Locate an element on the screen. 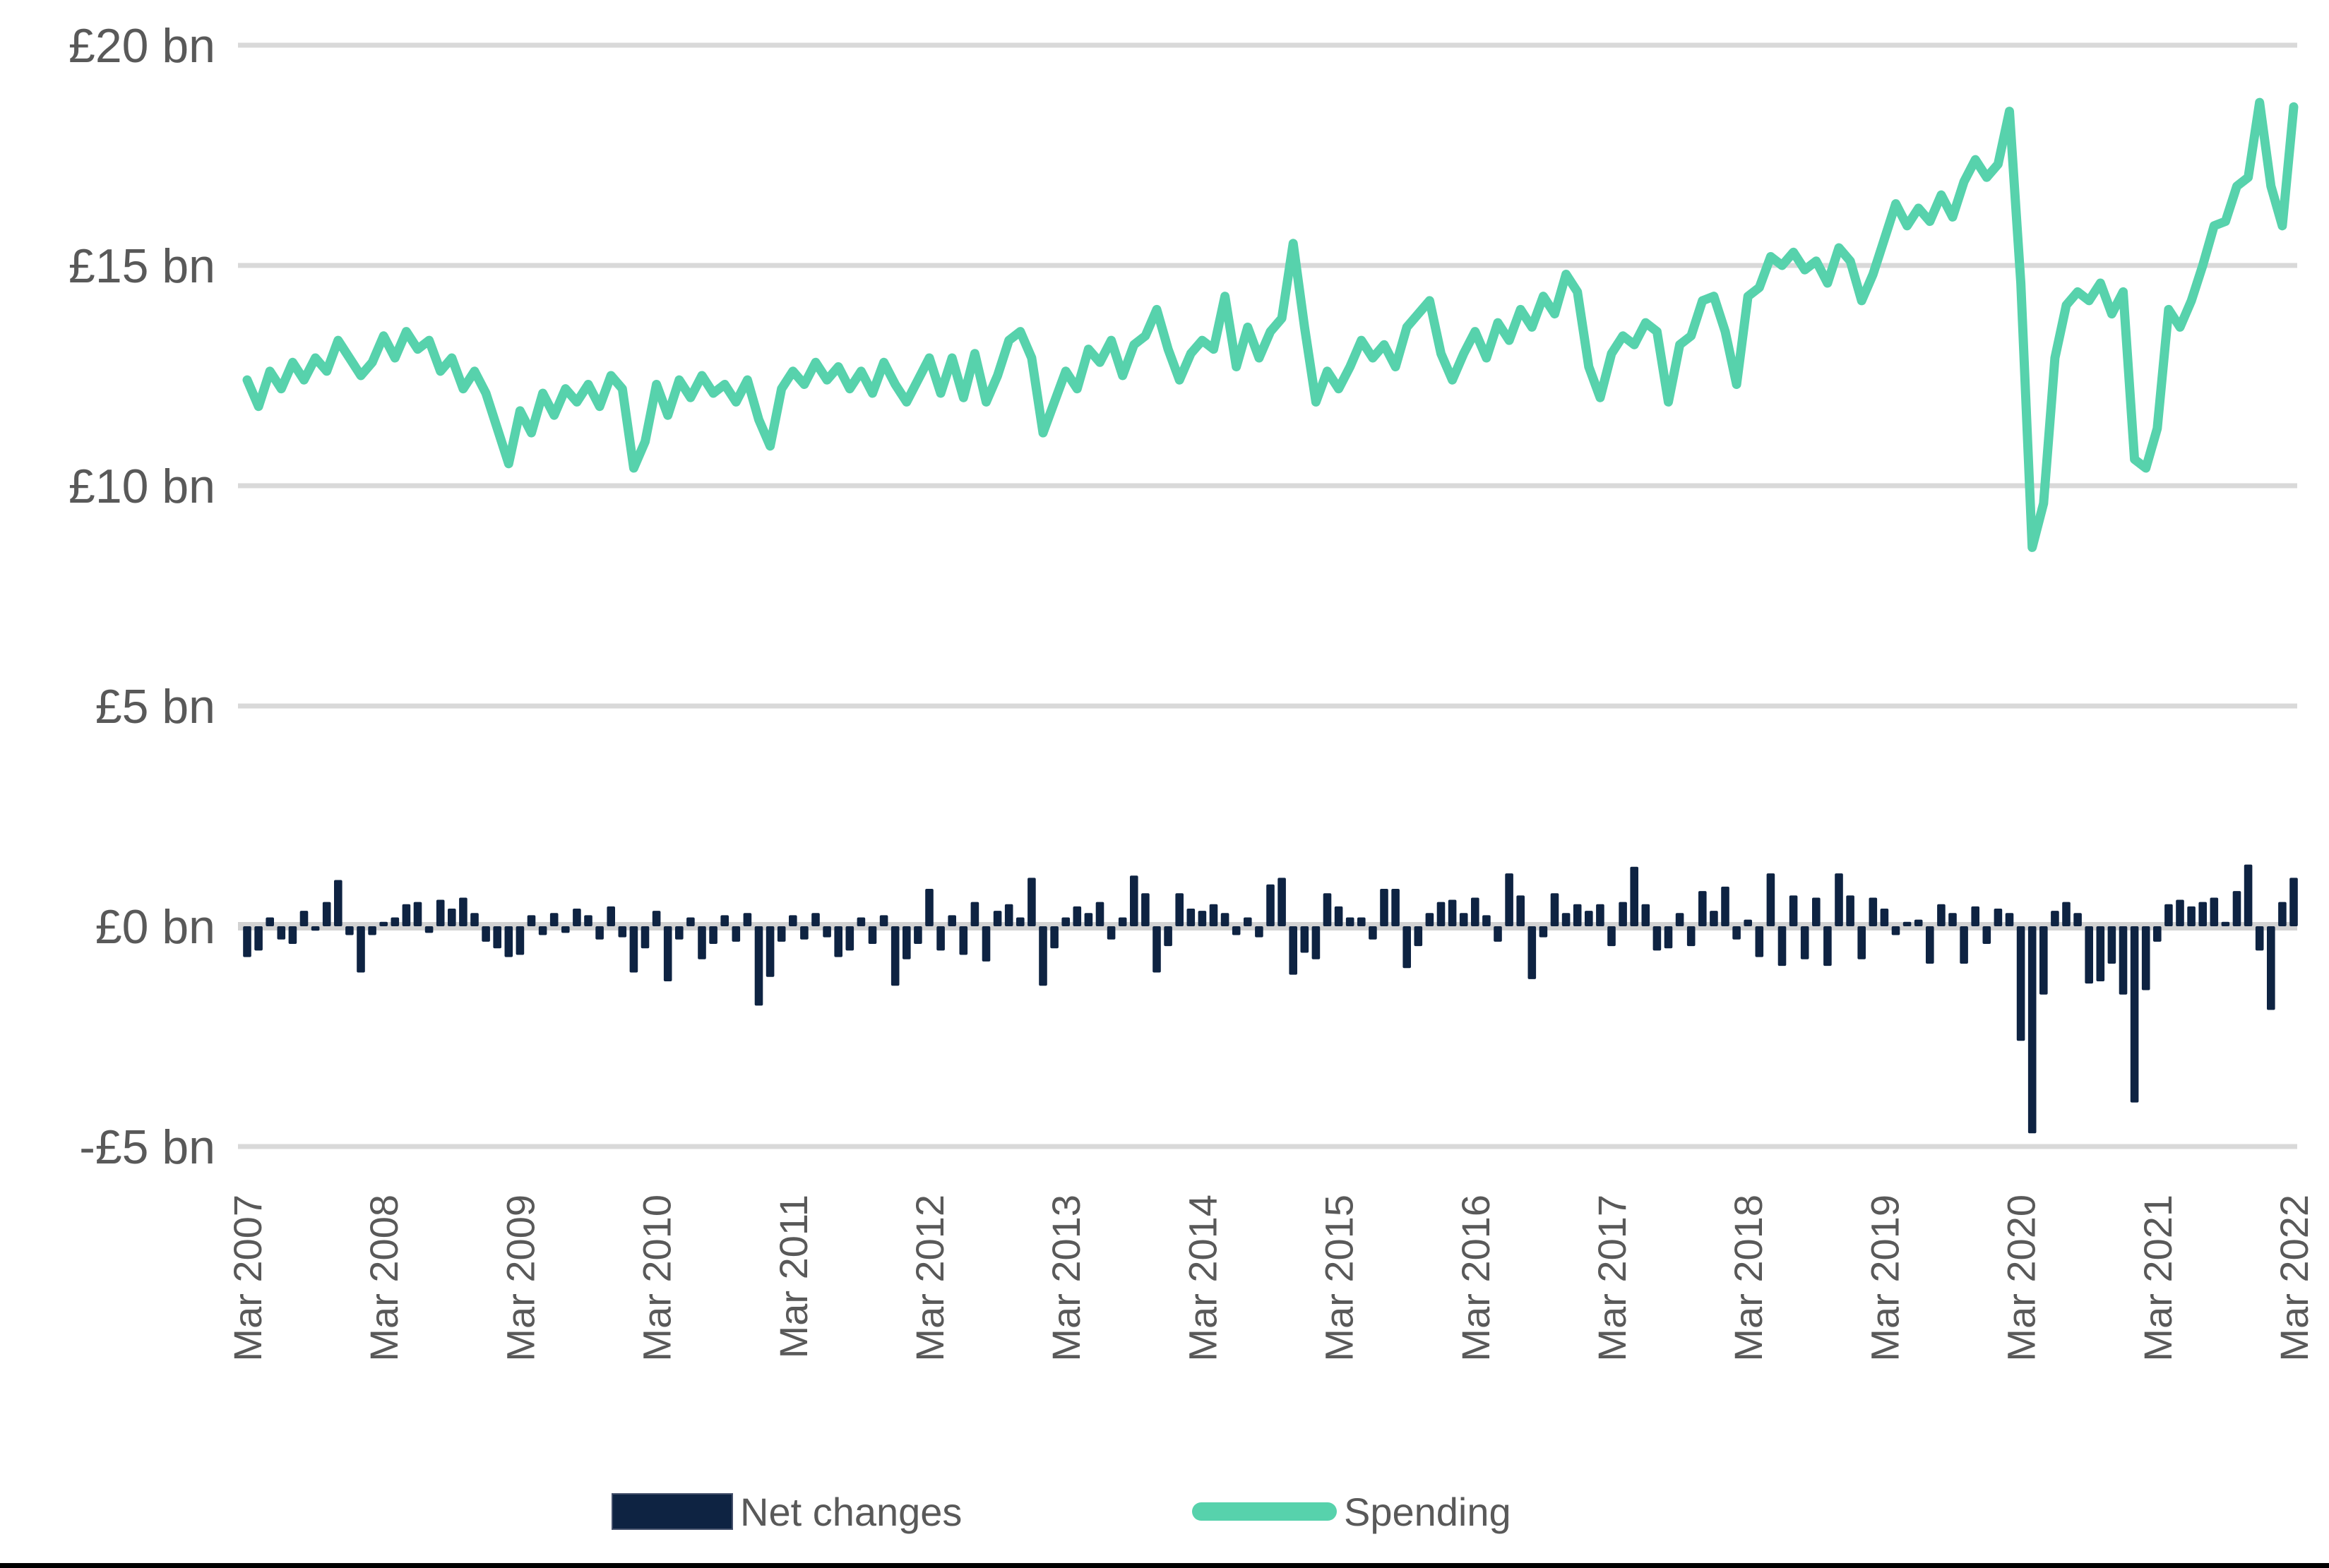  y-axis-label: £20 bn is located at coordinates (142, 46).